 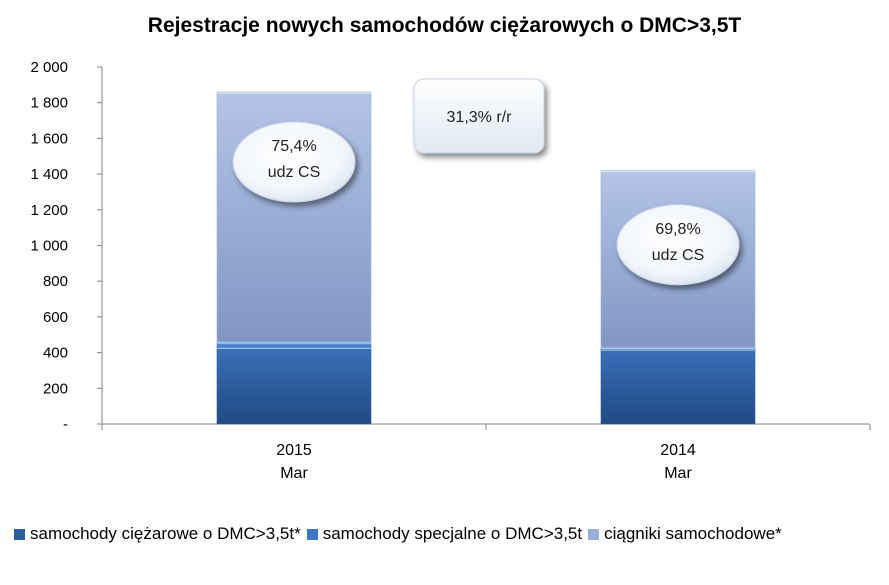 I want to click on legend-item: samochody specjalne o DMC>3,5t, so click(x=444, y=534).